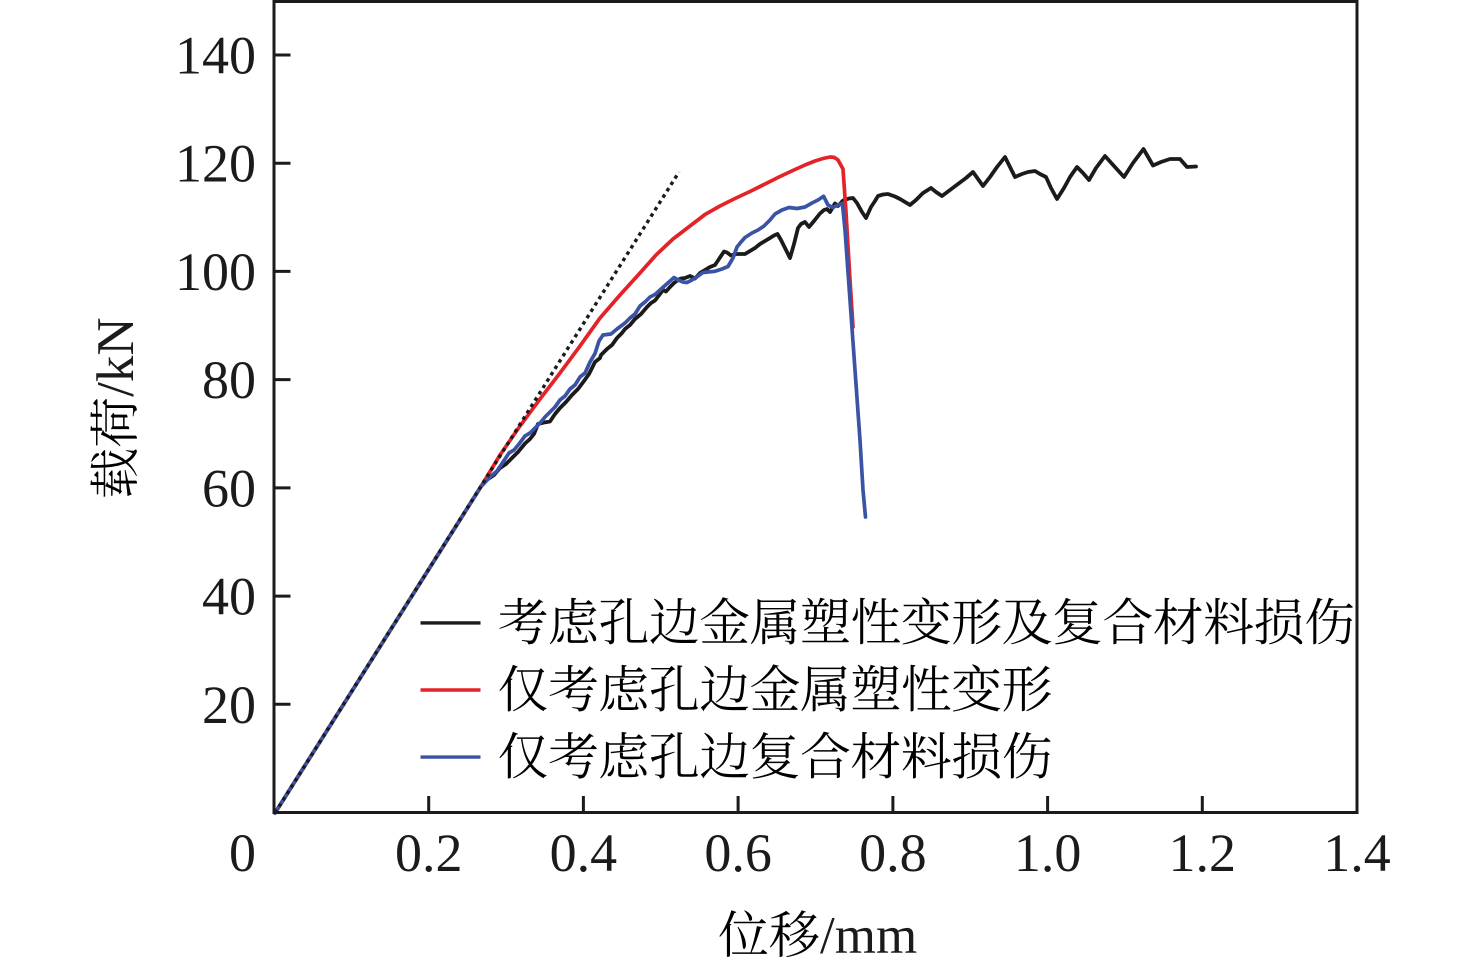 This screenshot has width=1476, height=971. What do you see at coordinates (116, 357) in the screenshot?
I see `svg-text: /kN` at bounding box center [116, 357].